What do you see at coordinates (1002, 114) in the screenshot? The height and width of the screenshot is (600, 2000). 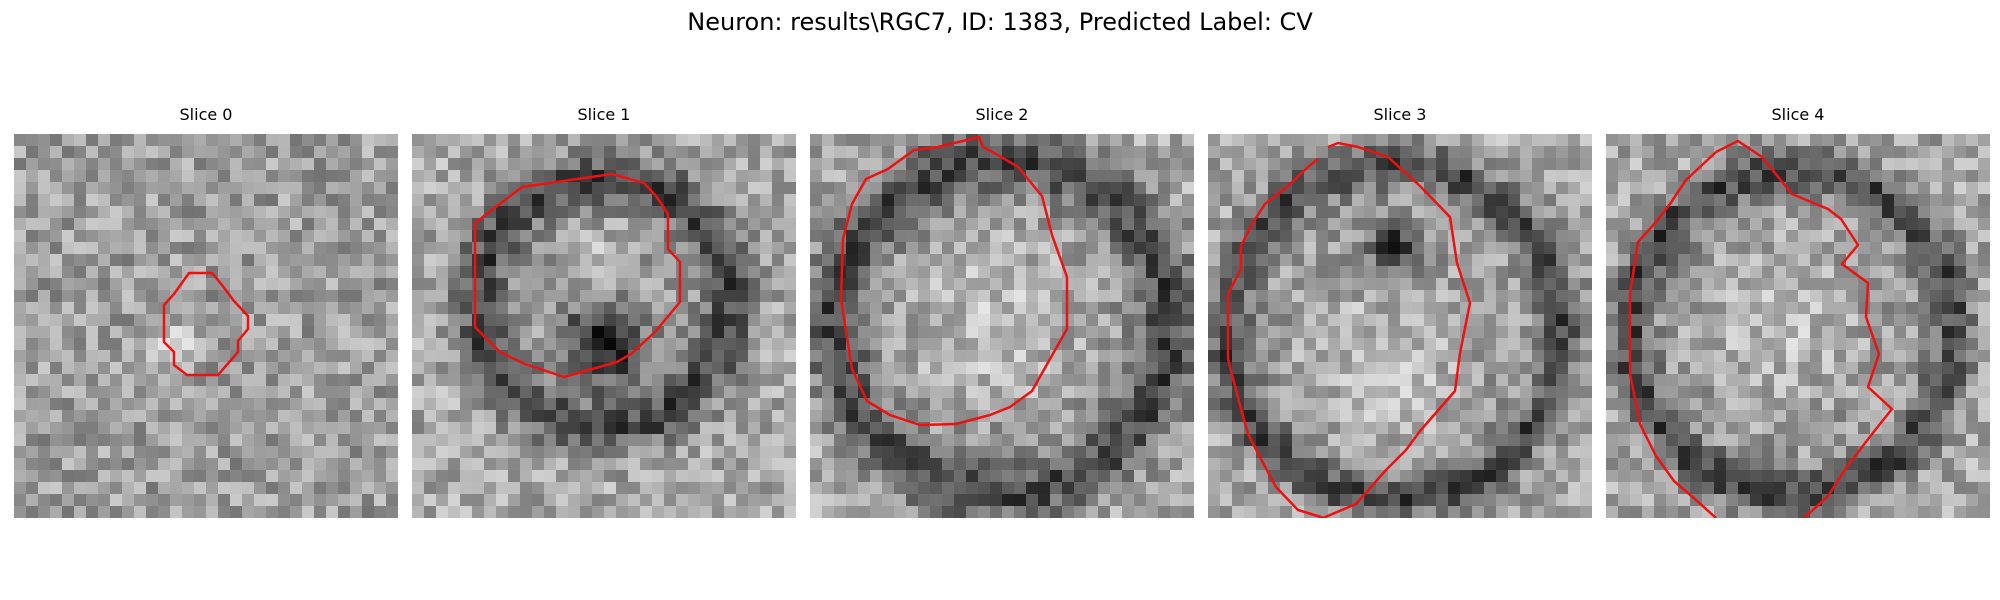 I see `slice-title: Slice 2` at bounding box center [1002, 114].